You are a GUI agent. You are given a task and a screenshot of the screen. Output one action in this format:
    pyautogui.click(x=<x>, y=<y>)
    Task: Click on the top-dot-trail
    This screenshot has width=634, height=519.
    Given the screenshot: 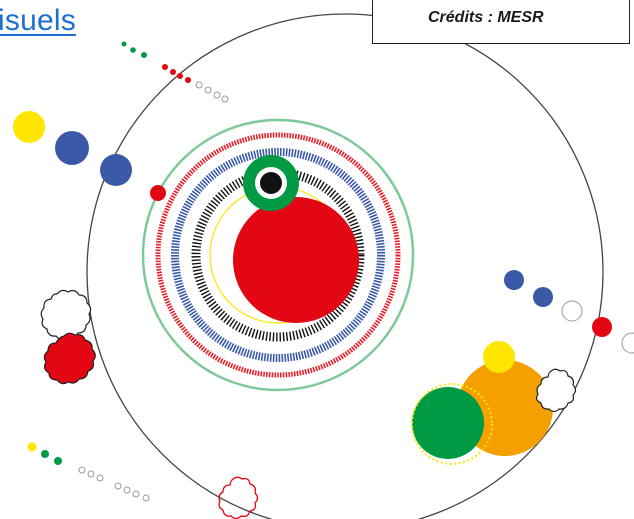 What is the action you would take?
    pyautogui.click(x=175, y=72)
    